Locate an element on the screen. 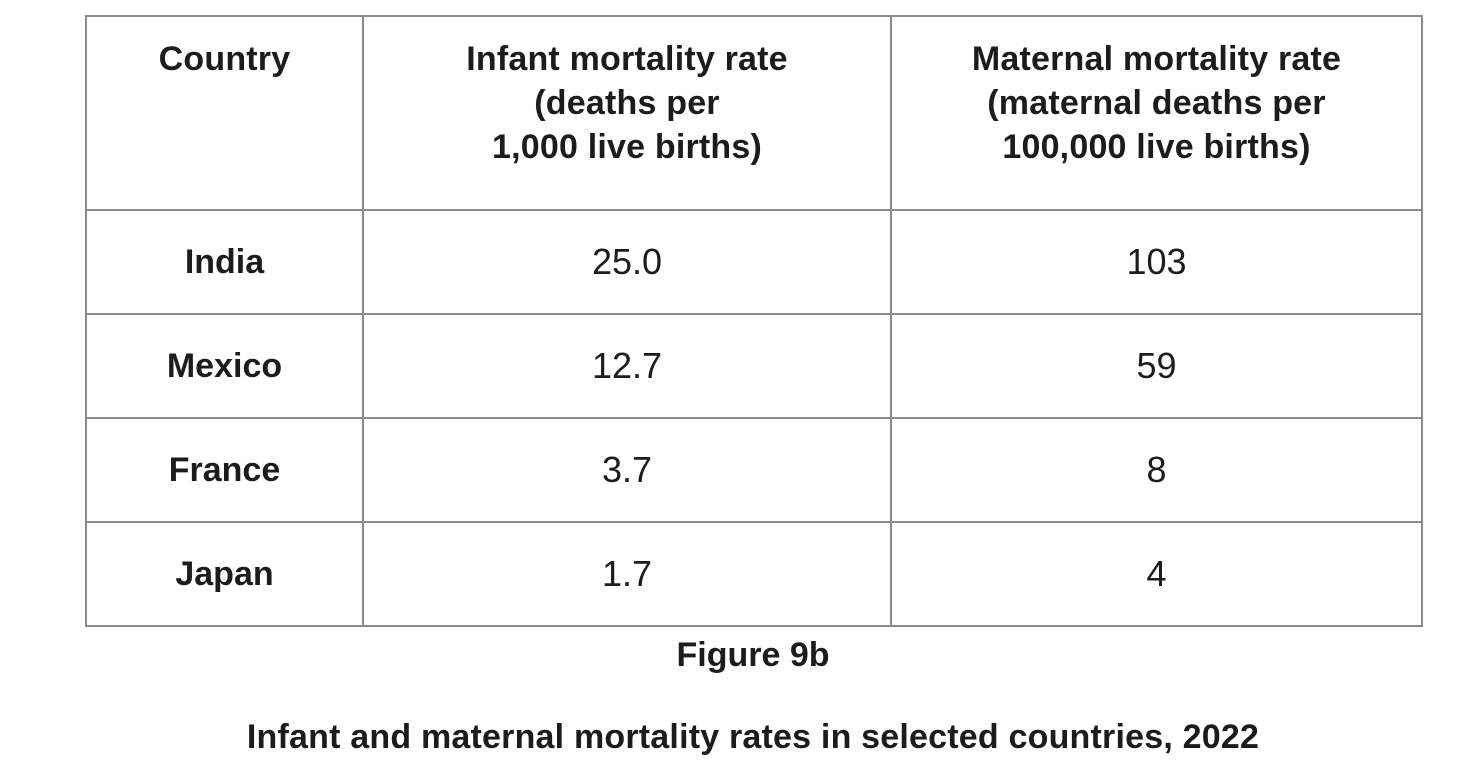  table-row-mexico: Mexico 12.7 59 is located at coordinates (754, 366).